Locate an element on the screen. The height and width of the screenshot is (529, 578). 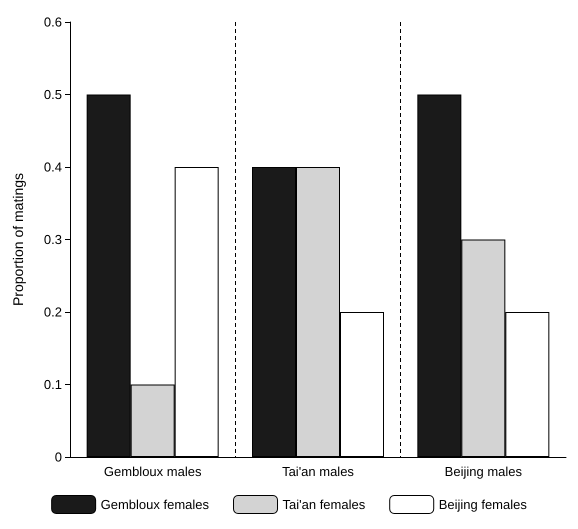
y-tick-label: 0.2 is located at coordinates (53, 312).